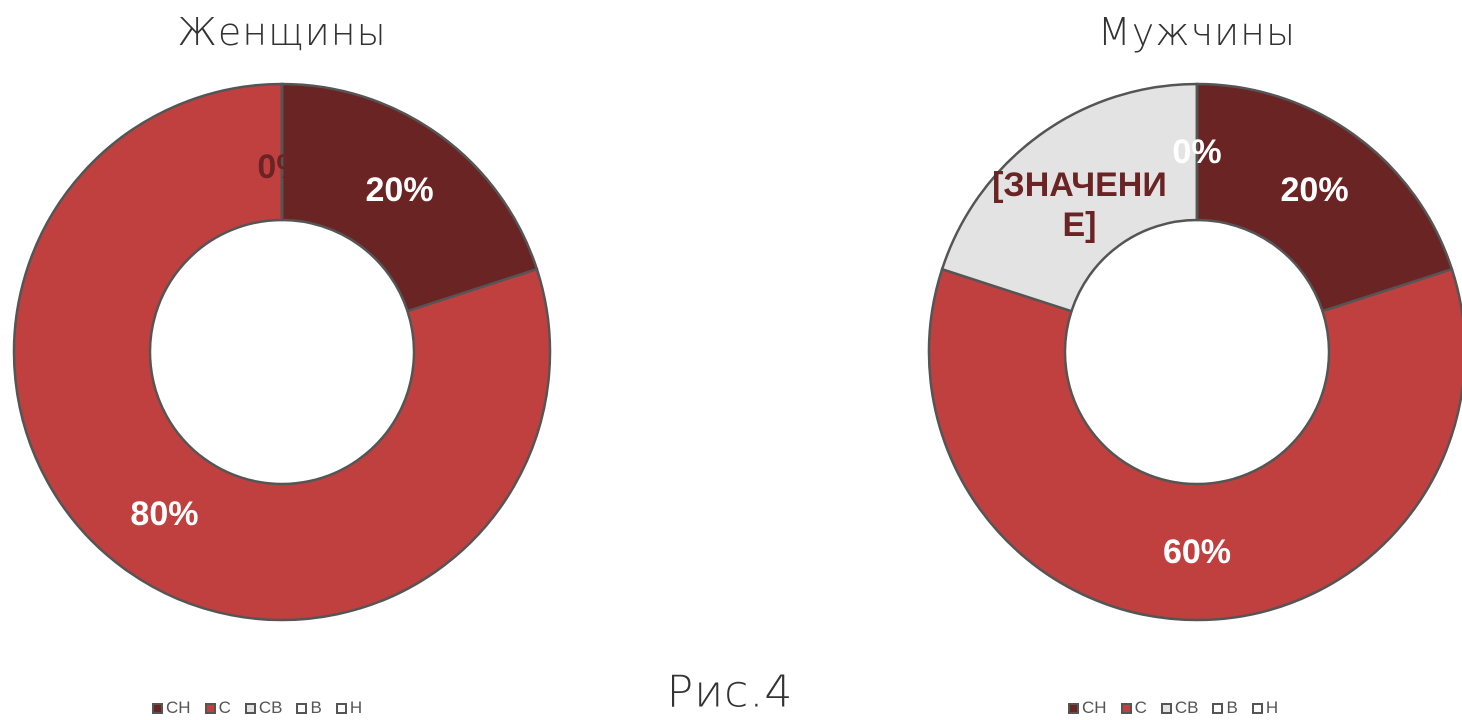 This screenshot has height=720, width=1462. I want to click on caption: Рис.4, so click(730, 692).